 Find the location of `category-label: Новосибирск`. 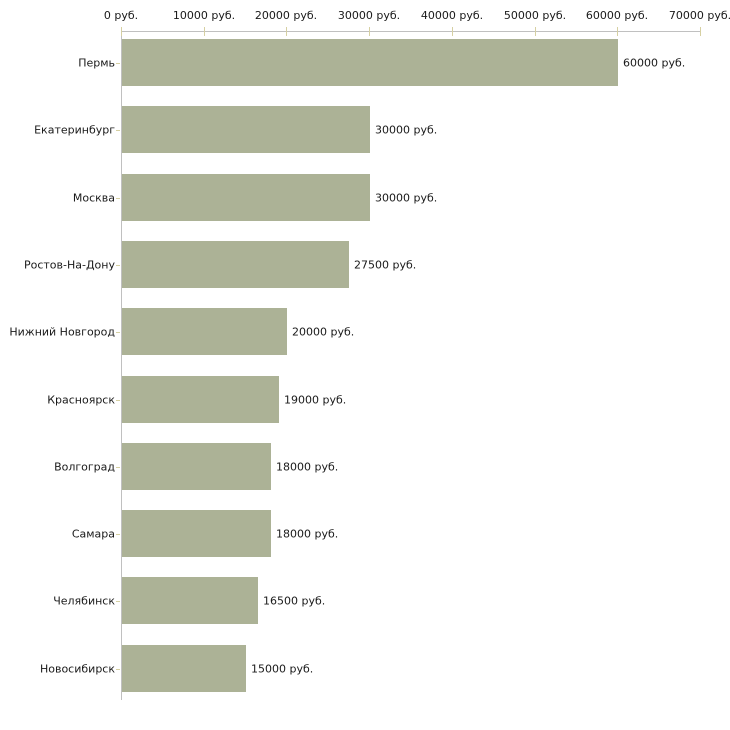

category-label: Новосибирск is located at coordinates (77, 668).